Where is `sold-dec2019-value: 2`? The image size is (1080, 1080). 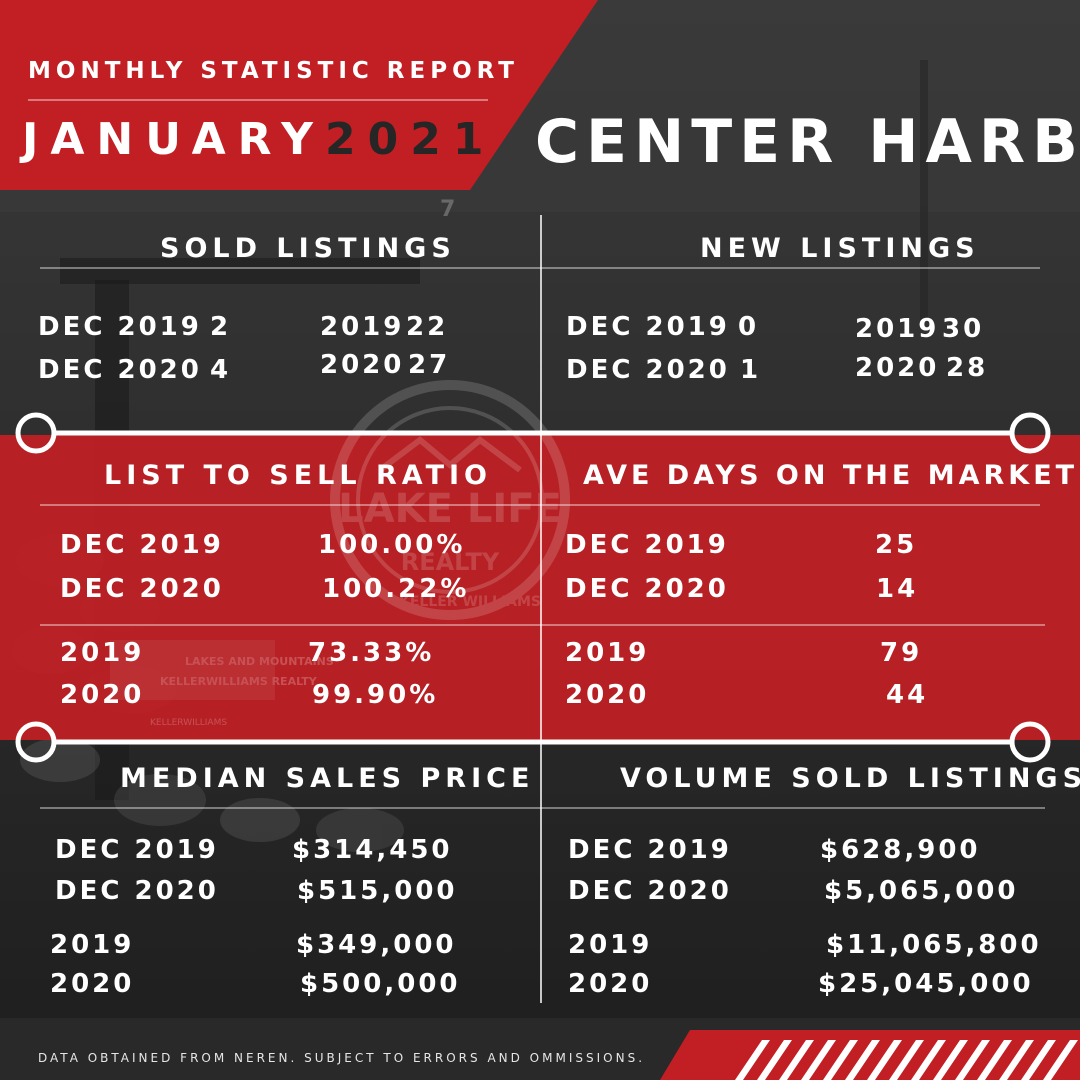 sold-dec2019-value: 2 is located at coordinates (221, 327).